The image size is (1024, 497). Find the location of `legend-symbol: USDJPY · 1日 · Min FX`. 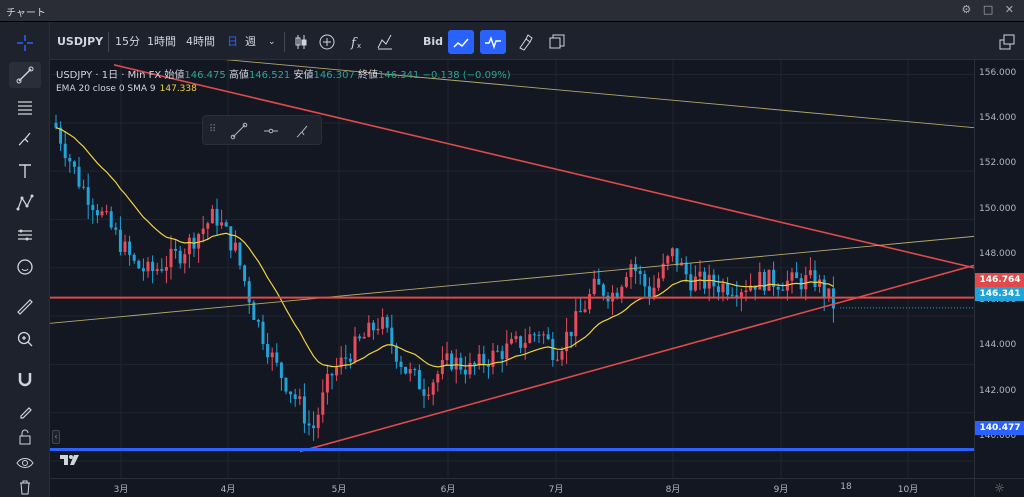

legend-symbol: USDJPY · 1日 · Min FX is located at coordinates (109, 75).